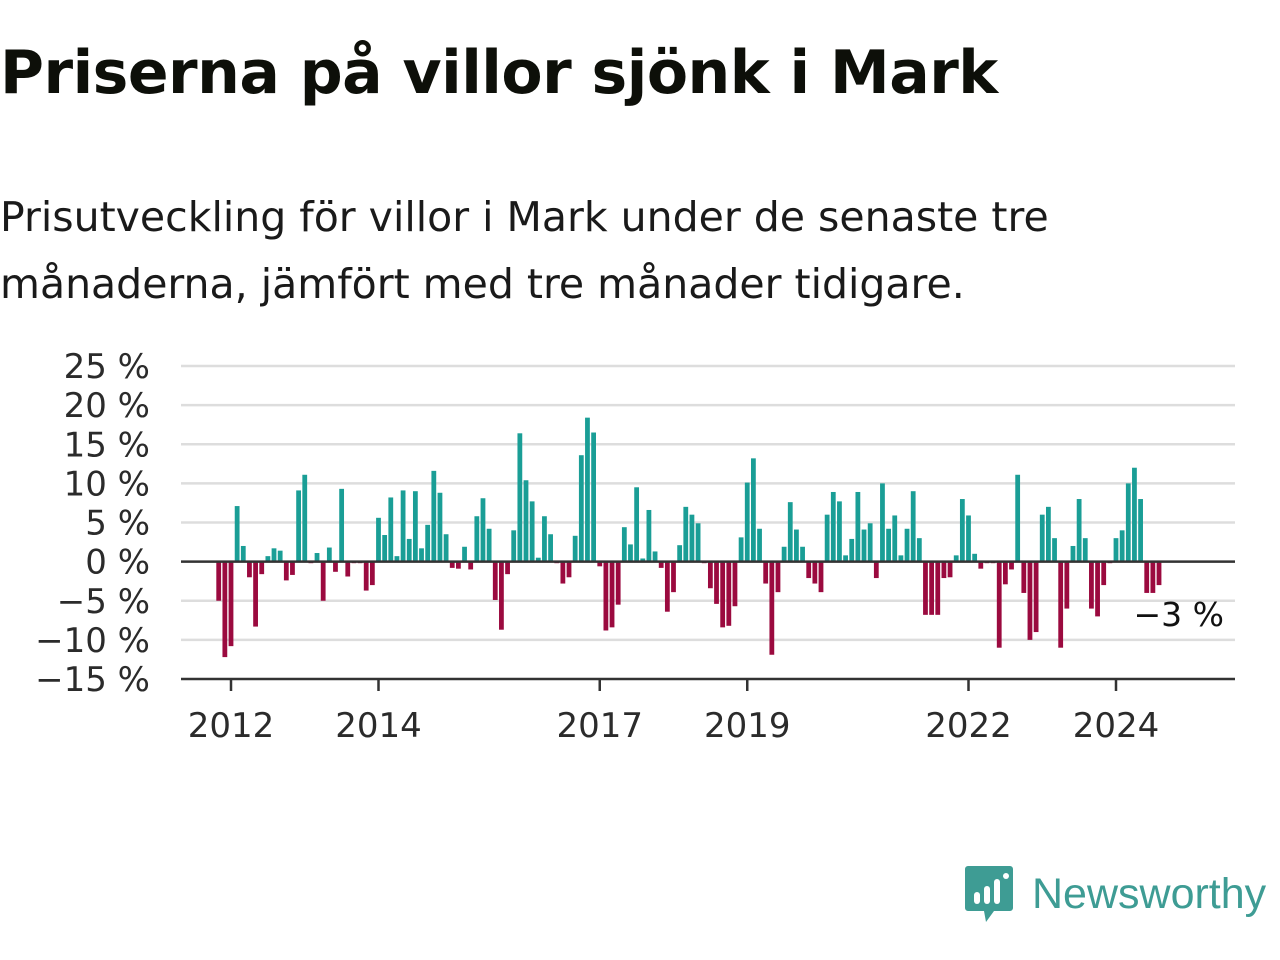 This screenshot has height=960, width=1280. I want to click on newsworthy-brand: Newsworthy, so click(1115, 894).